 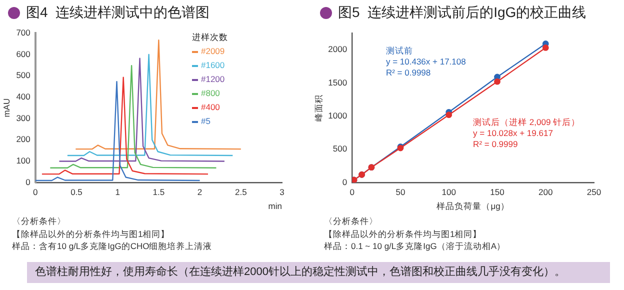 I want to click on y-tick-label: 400, so click(x=23, y=97).